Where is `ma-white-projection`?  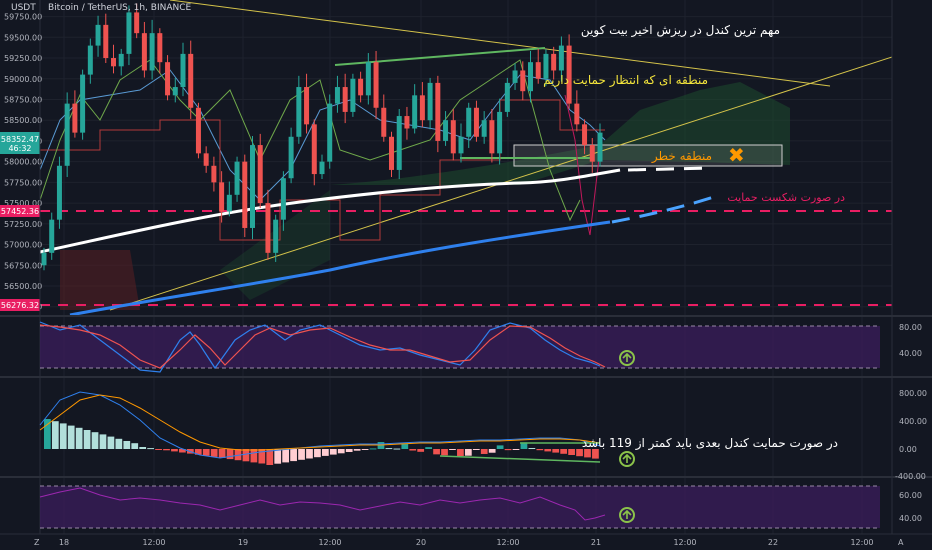
ma-white-projection is located at coordinates (669, 169).